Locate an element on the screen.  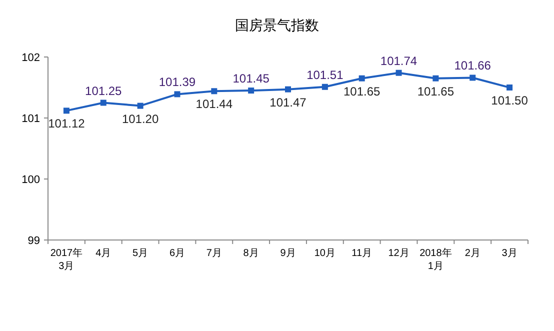
data-label: 101.44 is located at coordinates (214, 104).